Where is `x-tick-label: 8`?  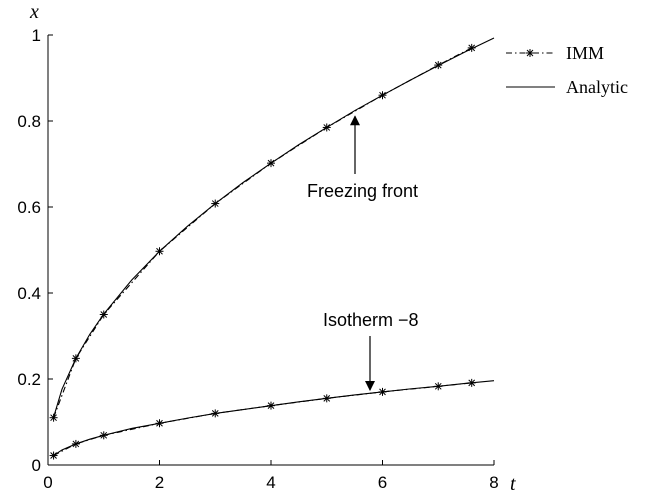 x-tick-label: 8 is located at coordinates (493, 482).